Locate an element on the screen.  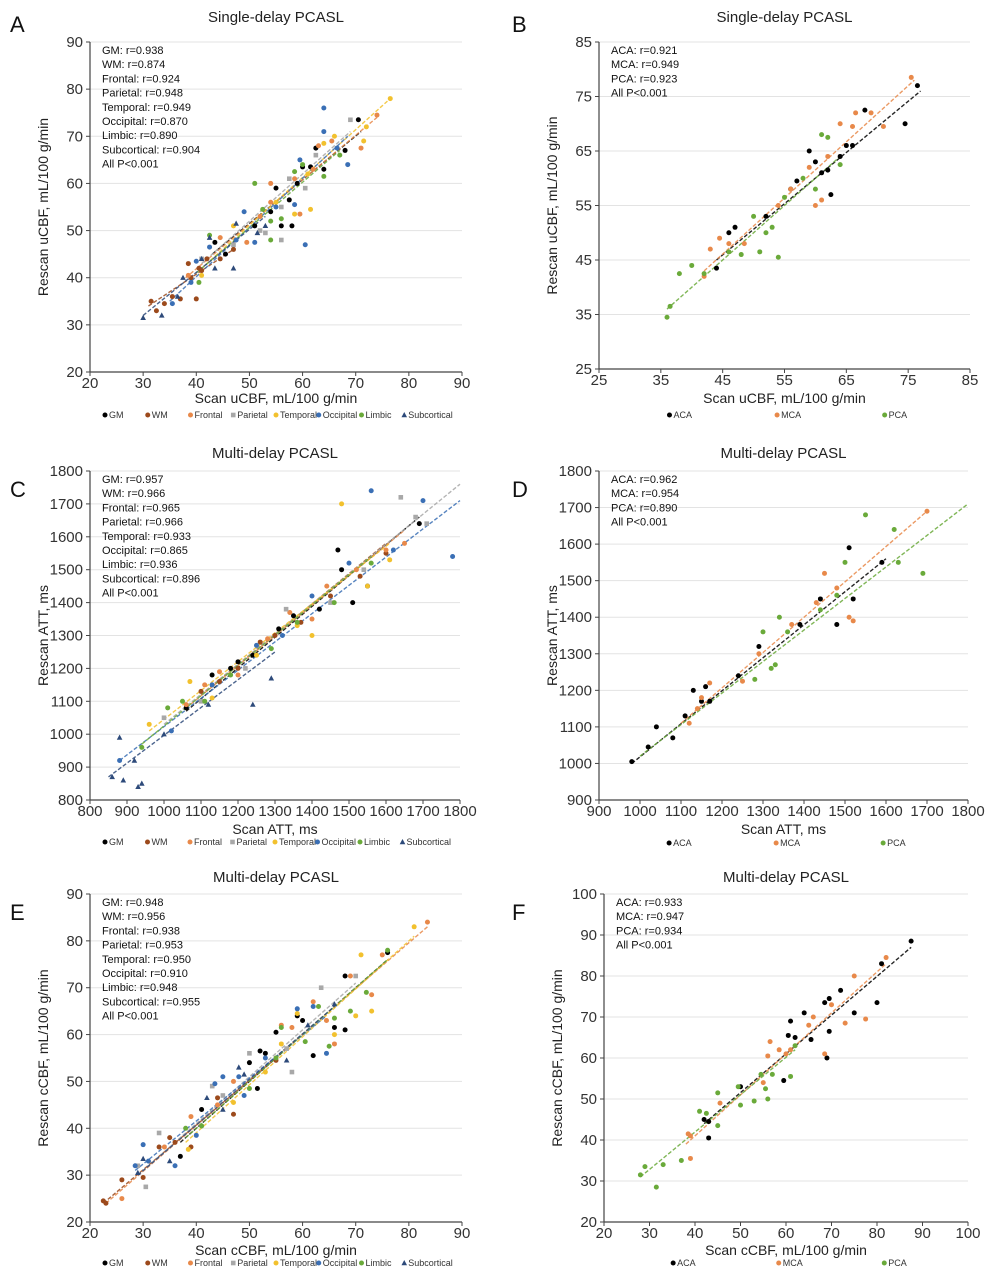
data-point-temporal is located at coordinates (334, 136).